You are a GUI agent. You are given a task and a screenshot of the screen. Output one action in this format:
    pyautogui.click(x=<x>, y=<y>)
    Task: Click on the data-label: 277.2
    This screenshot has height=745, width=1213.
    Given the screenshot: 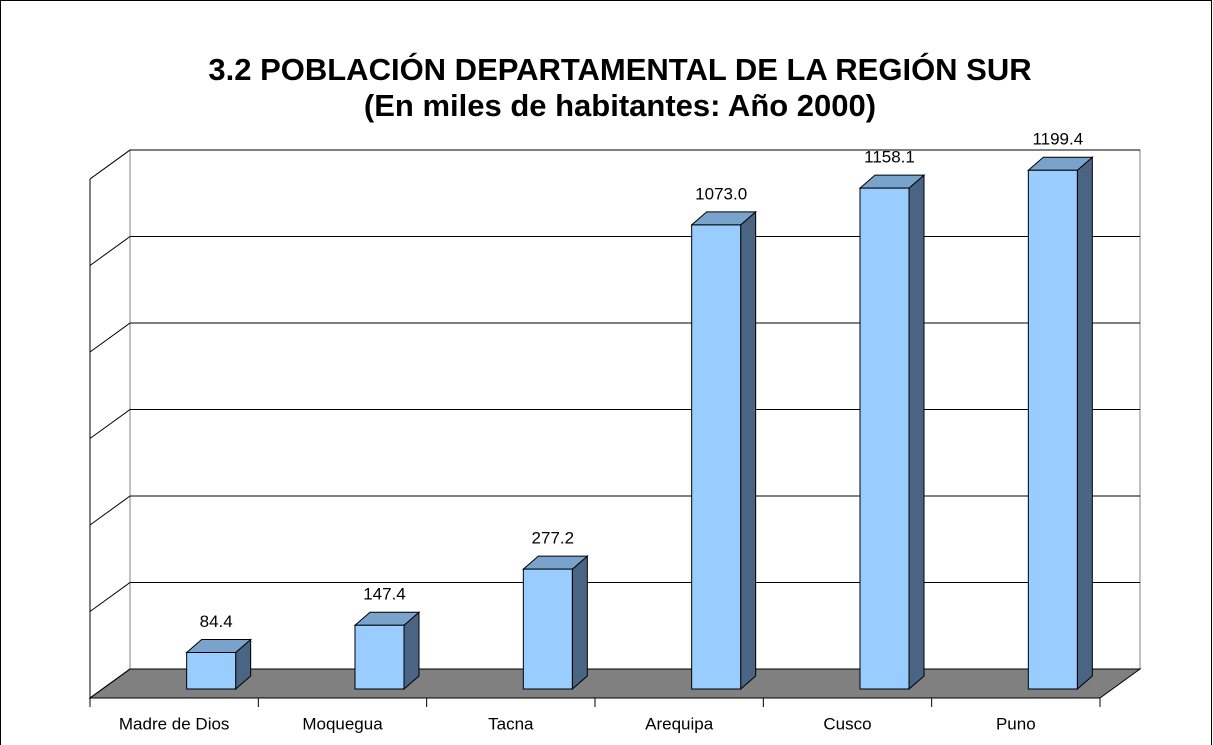 What is the action you would take?
    pyautogui.click(x=553, y=538)
    